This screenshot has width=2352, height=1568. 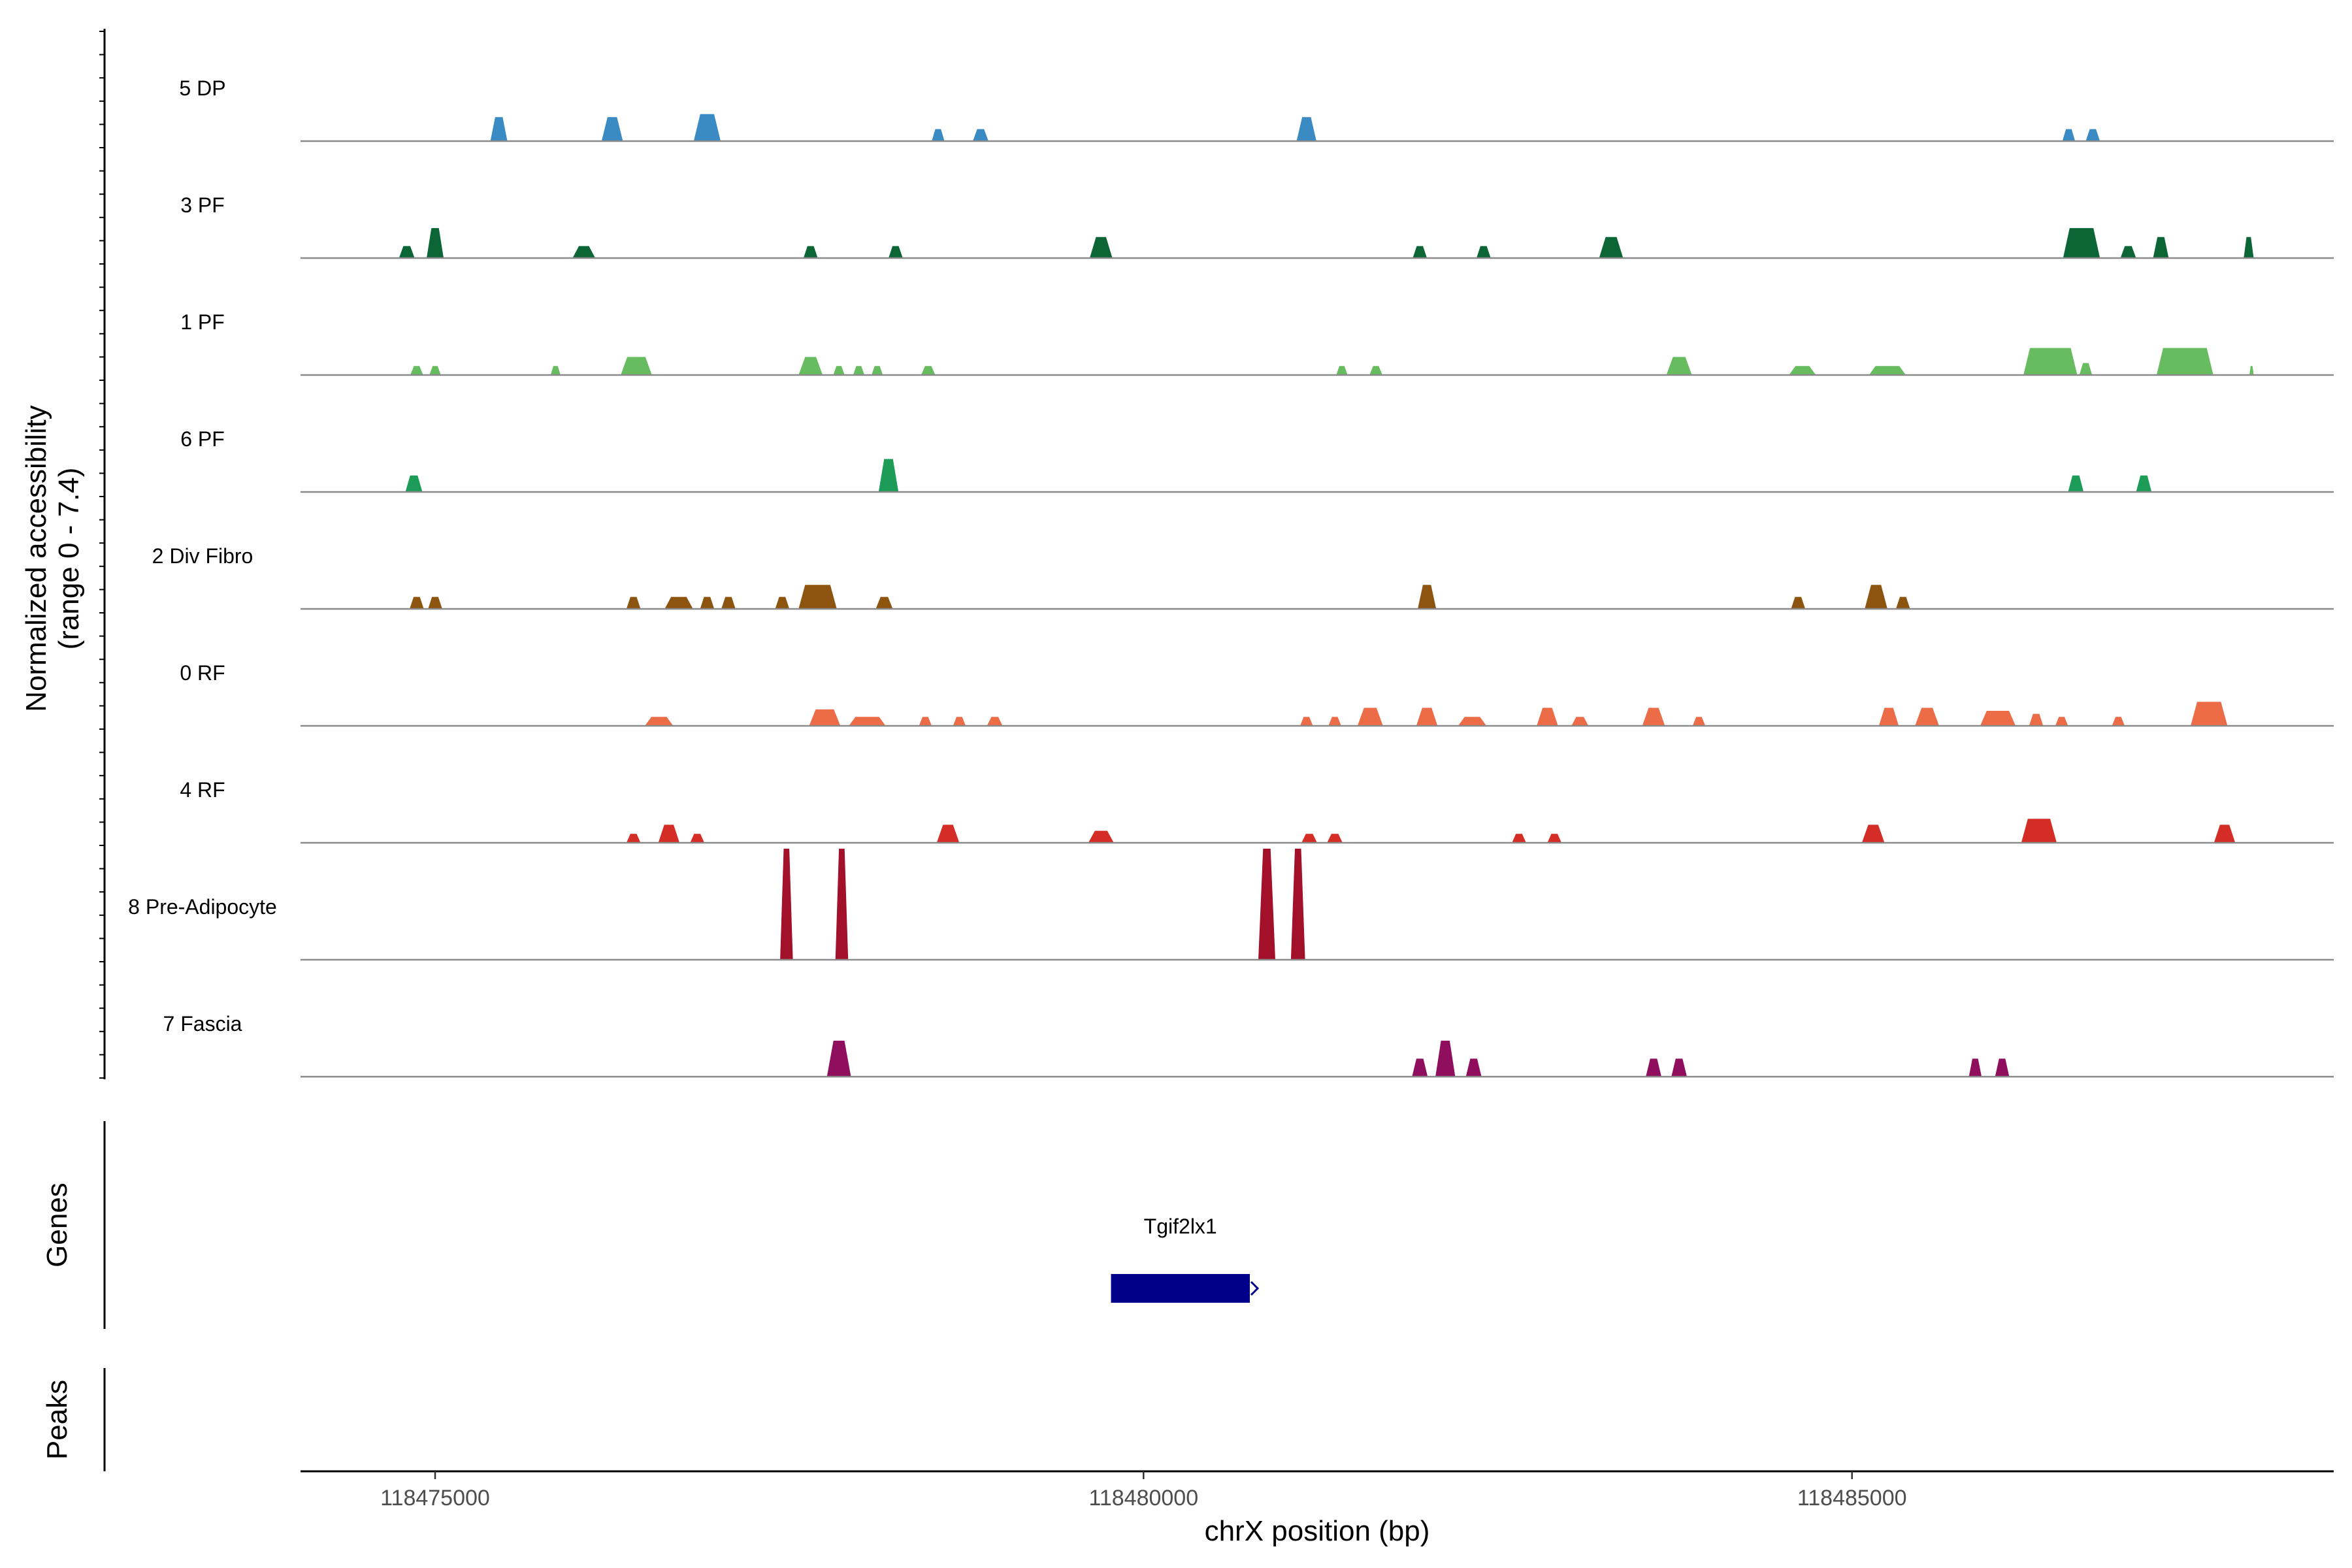 I want to click on genes-track-label: Genes, so click(x=57, y=1225).